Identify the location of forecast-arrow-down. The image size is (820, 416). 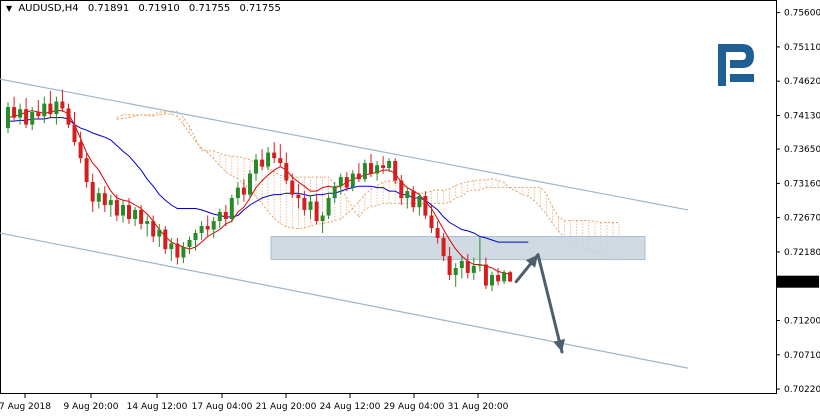
(550, 303).